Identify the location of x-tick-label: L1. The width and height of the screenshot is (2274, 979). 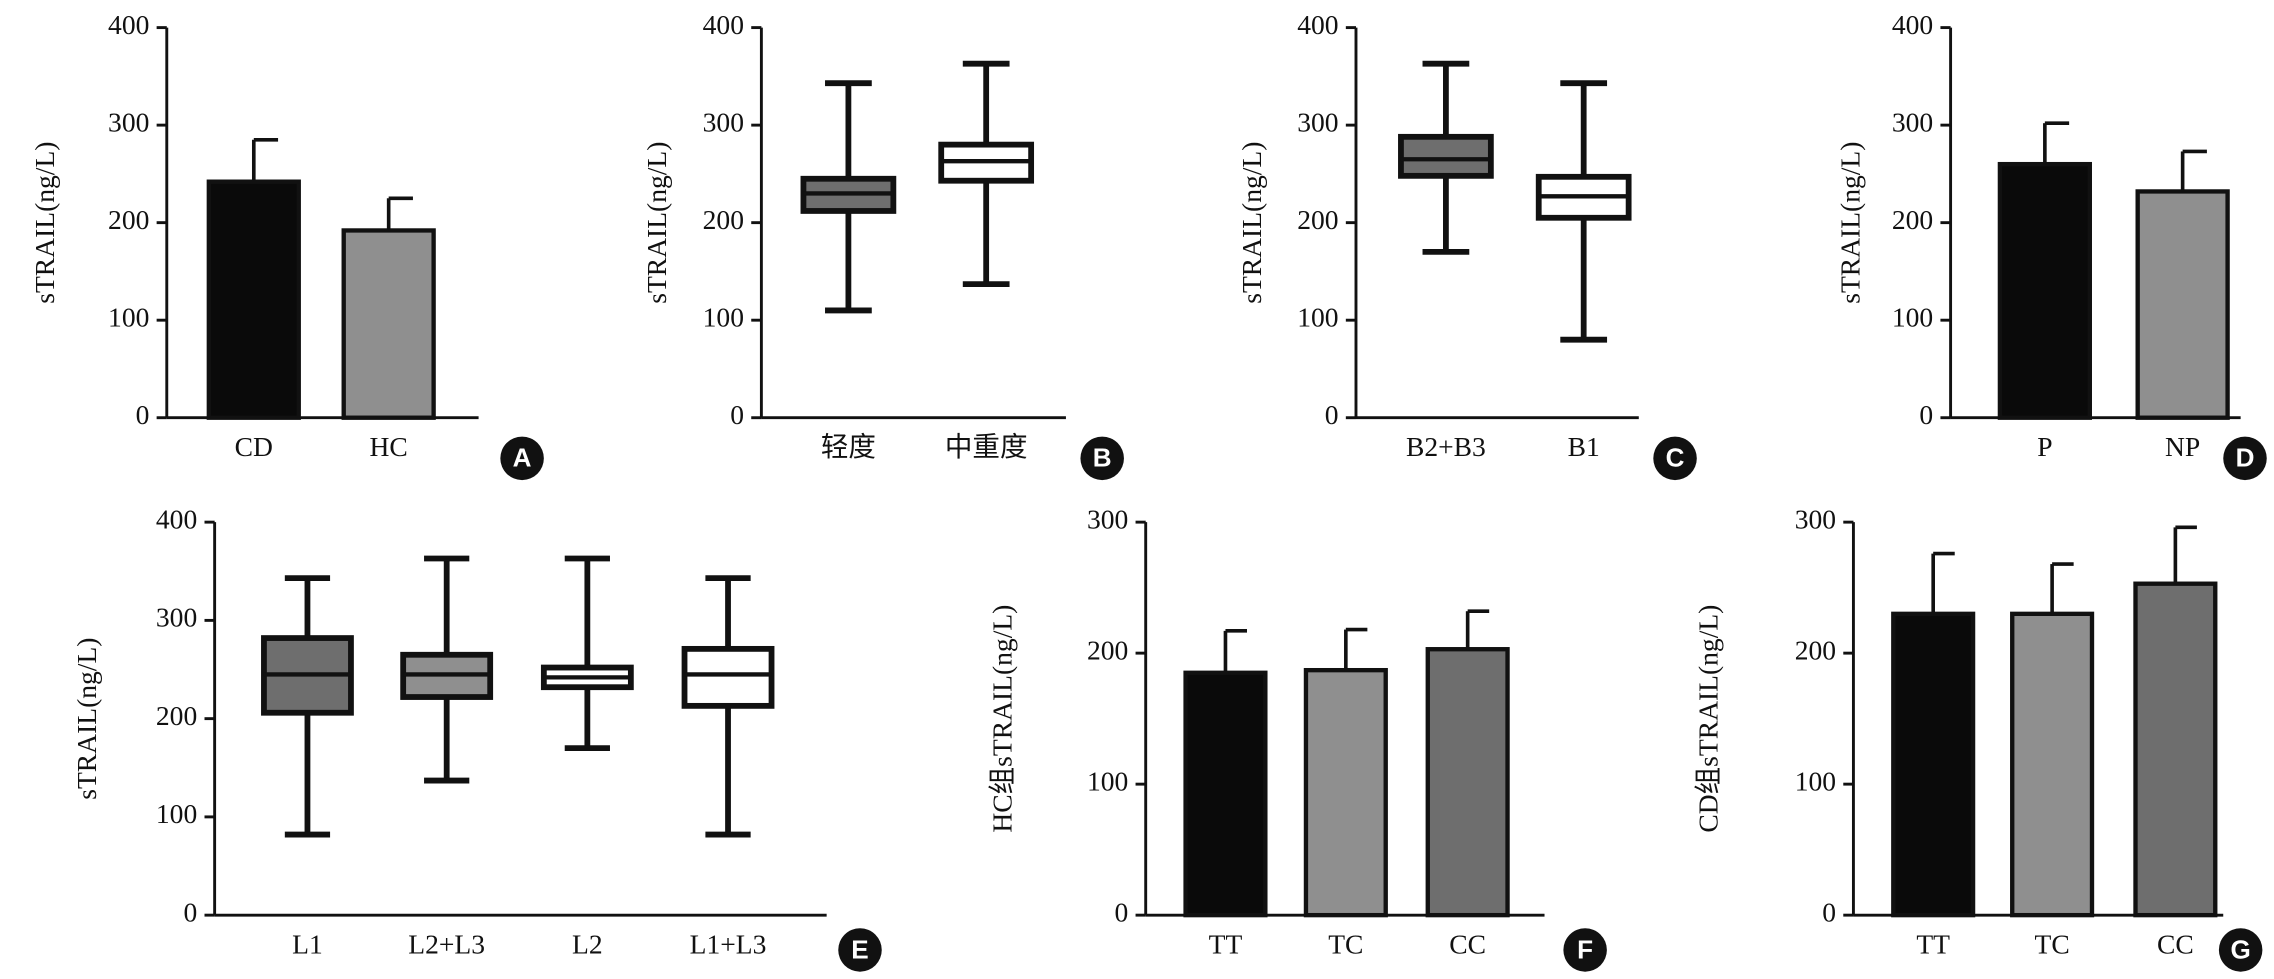
(307, 943).